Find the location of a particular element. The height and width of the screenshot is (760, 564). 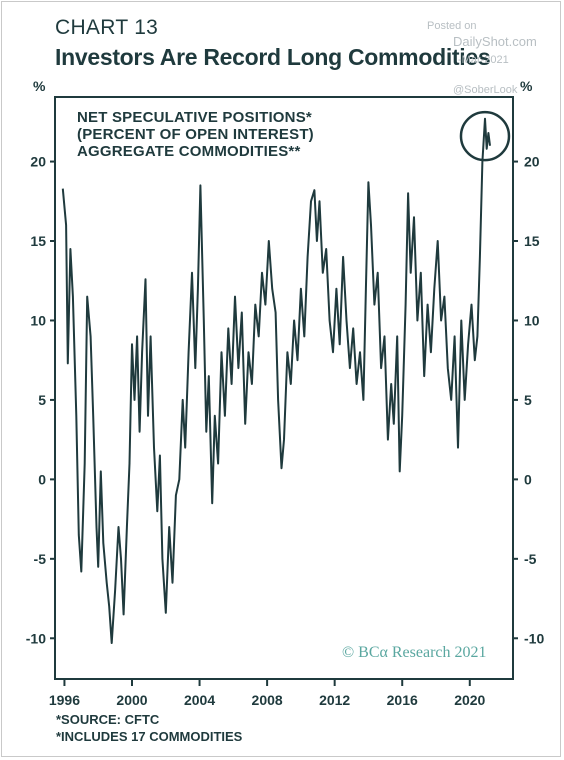

y-axis-unit-left: % is located at coordinates (39, 86).